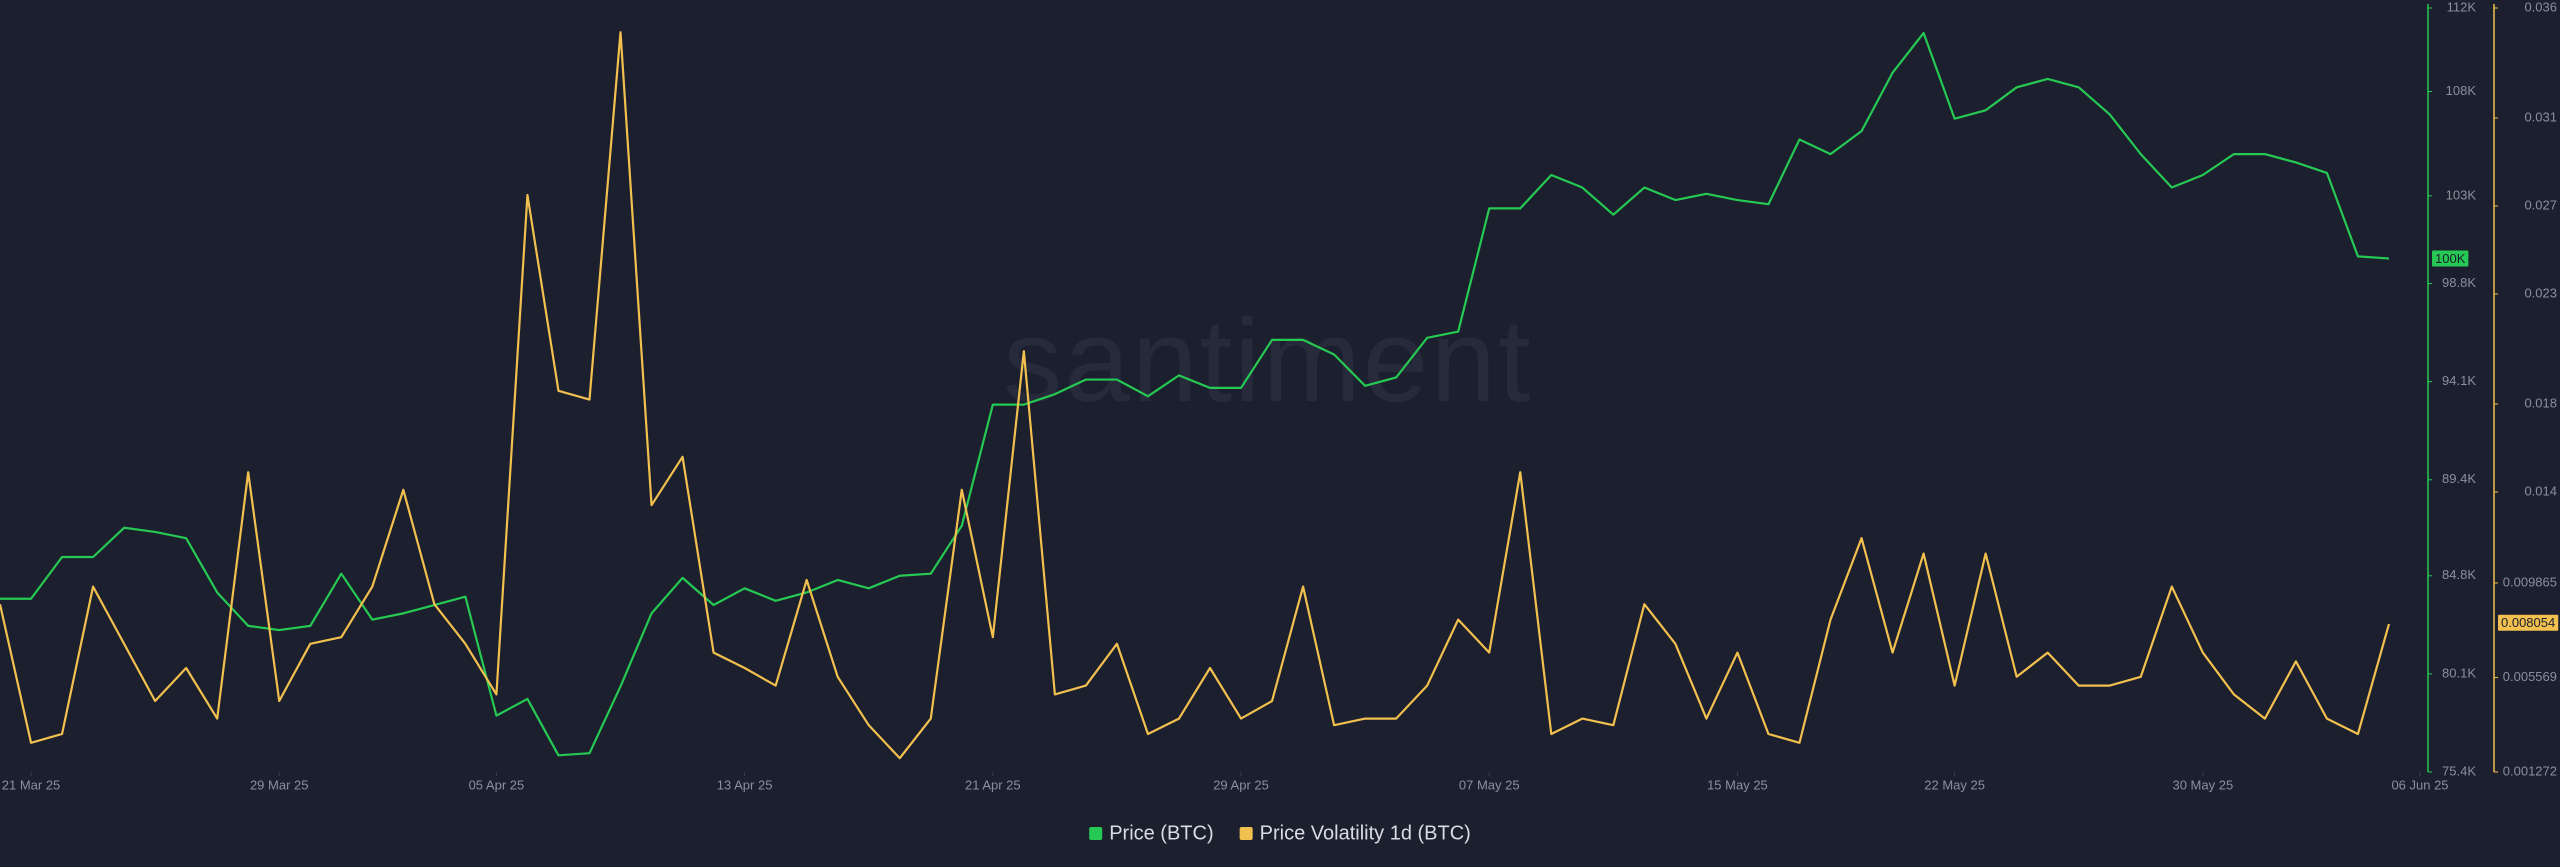 The image size is (2560, 867). I want to click on x-tick-label: 07 May 25, so click(1489, 784).